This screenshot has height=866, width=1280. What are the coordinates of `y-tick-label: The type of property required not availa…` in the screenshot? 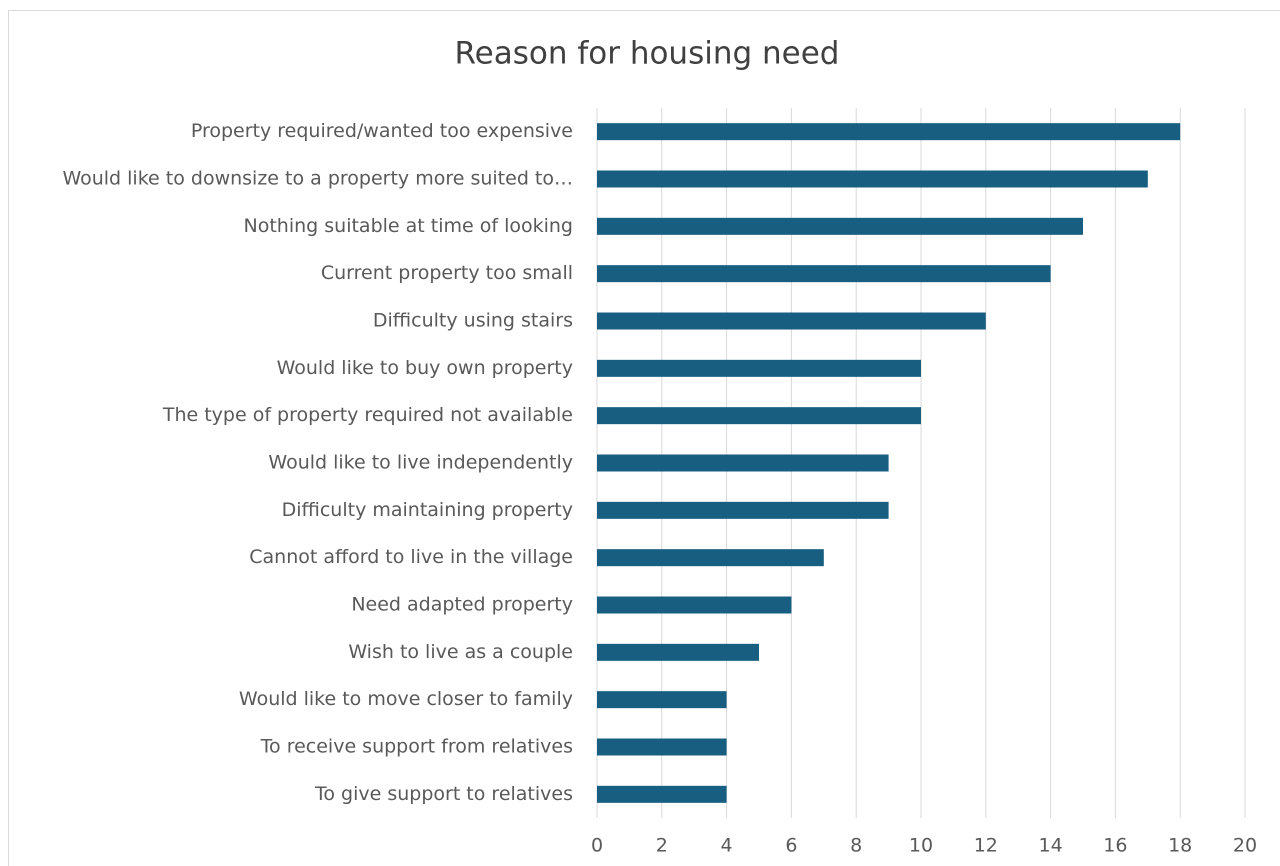 It's located at (367, 415).